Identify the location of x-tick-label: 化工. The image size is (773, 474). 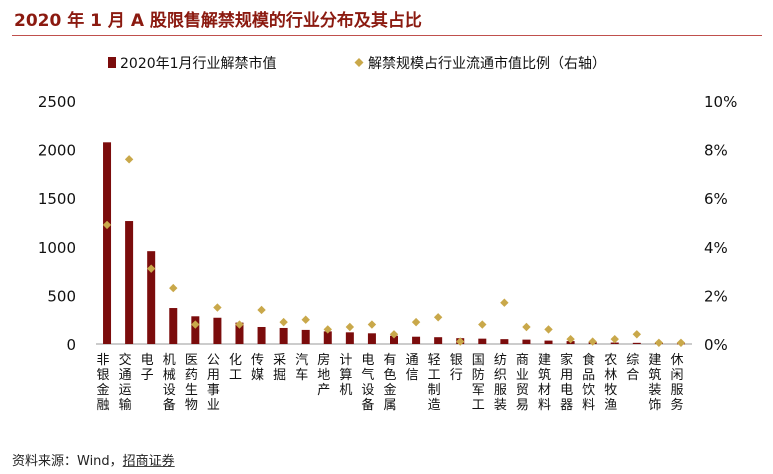
(235, 368).